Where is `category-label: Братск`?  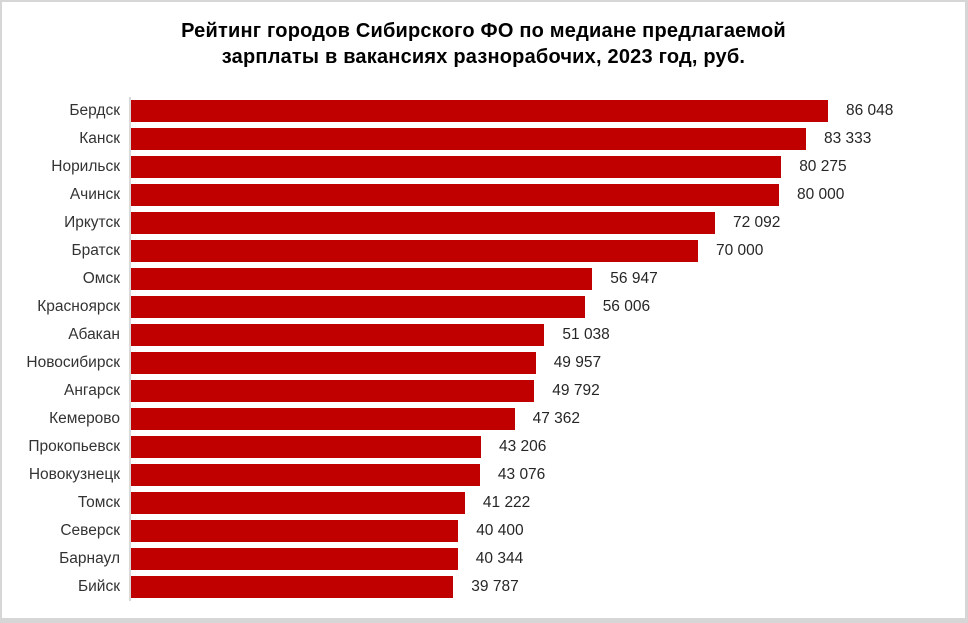 category-label: Братск is located at coordinates (95, 250).